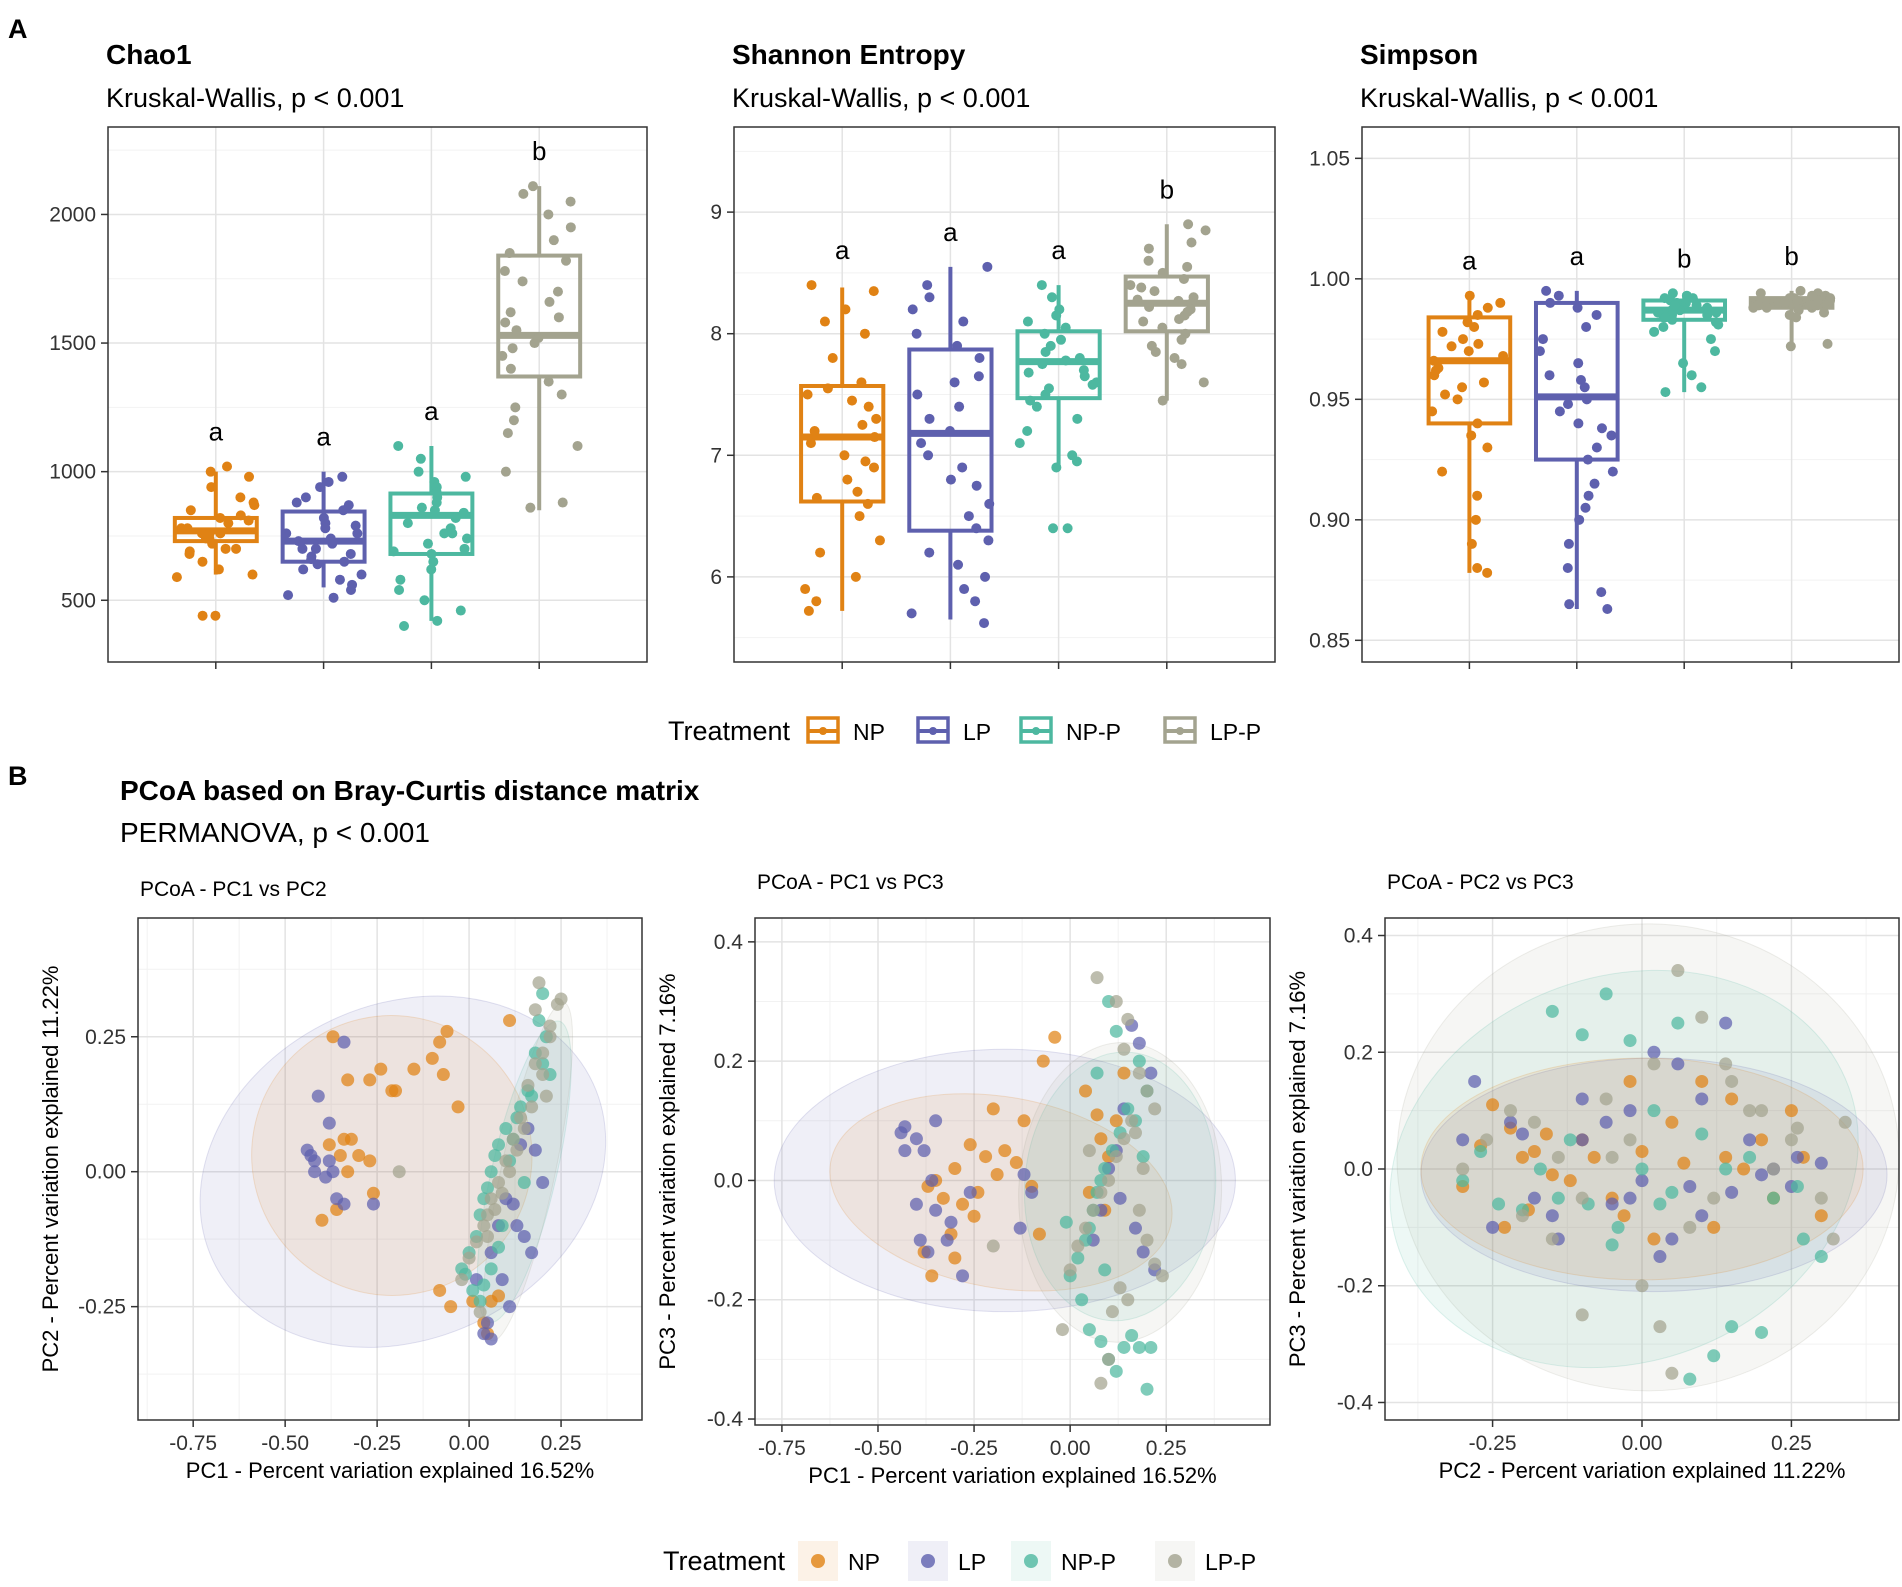  I want to click on y-axis-label: PC3 - Percent variation explained 7.16%, so click(1297, 1169).